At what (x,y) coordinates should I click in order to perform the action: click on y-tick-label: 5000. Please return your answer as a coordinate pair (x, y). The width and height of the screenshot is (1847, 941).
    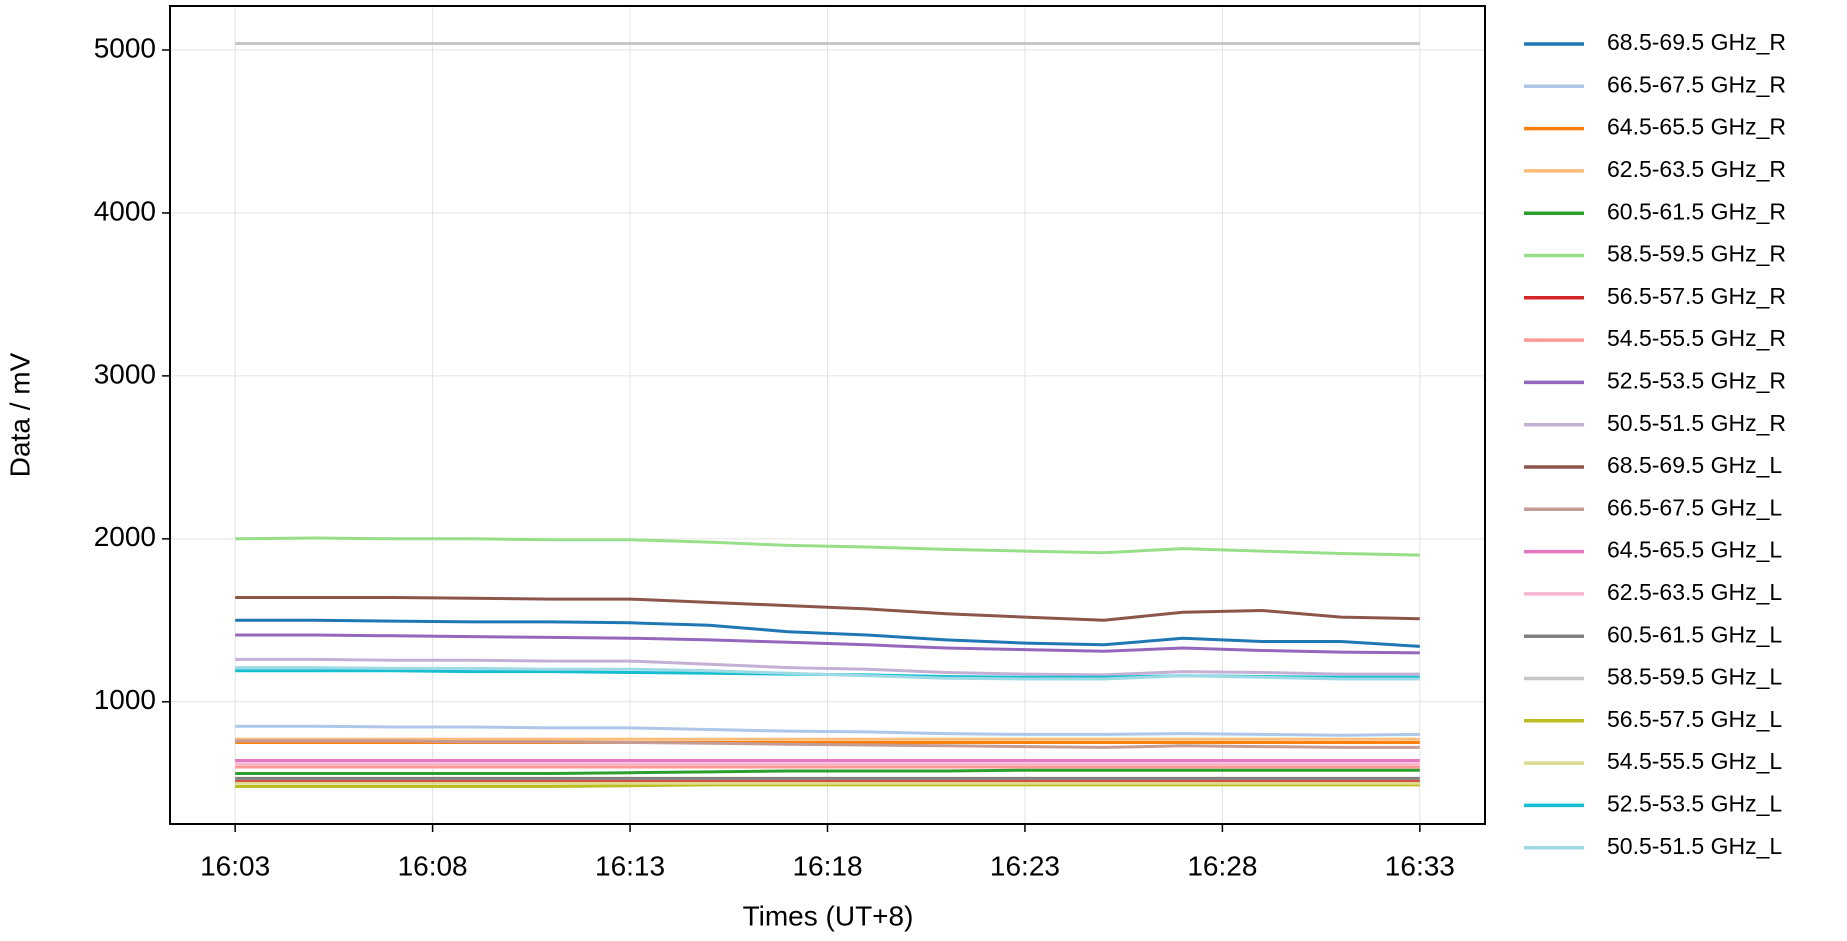
    Looking at the image, I should click on (125, 47).